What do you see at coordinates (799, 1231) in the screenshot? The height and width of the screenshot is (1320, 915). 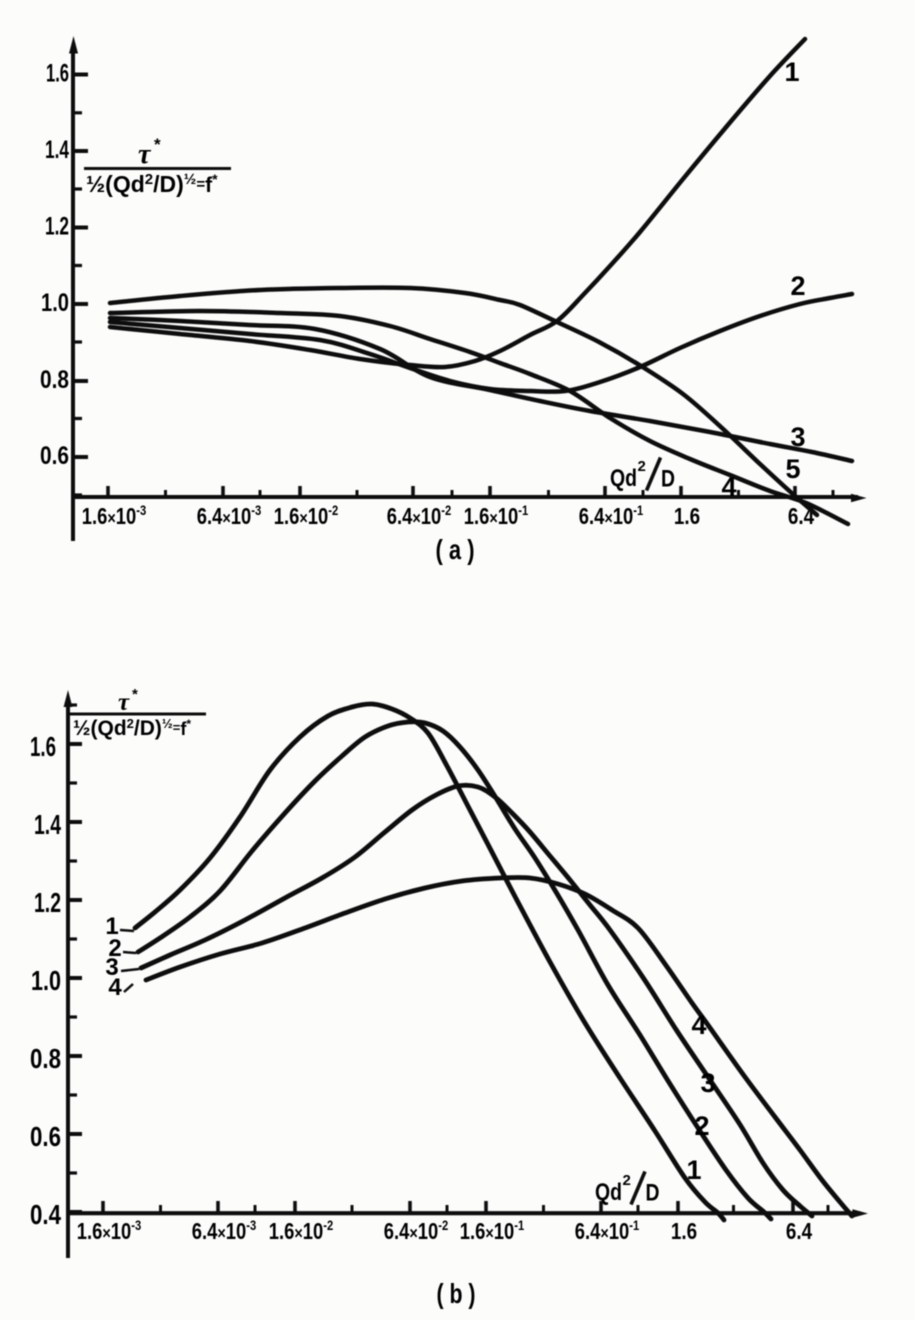 I see `svg-text: 6.4` at bounding box center [799, 1231].